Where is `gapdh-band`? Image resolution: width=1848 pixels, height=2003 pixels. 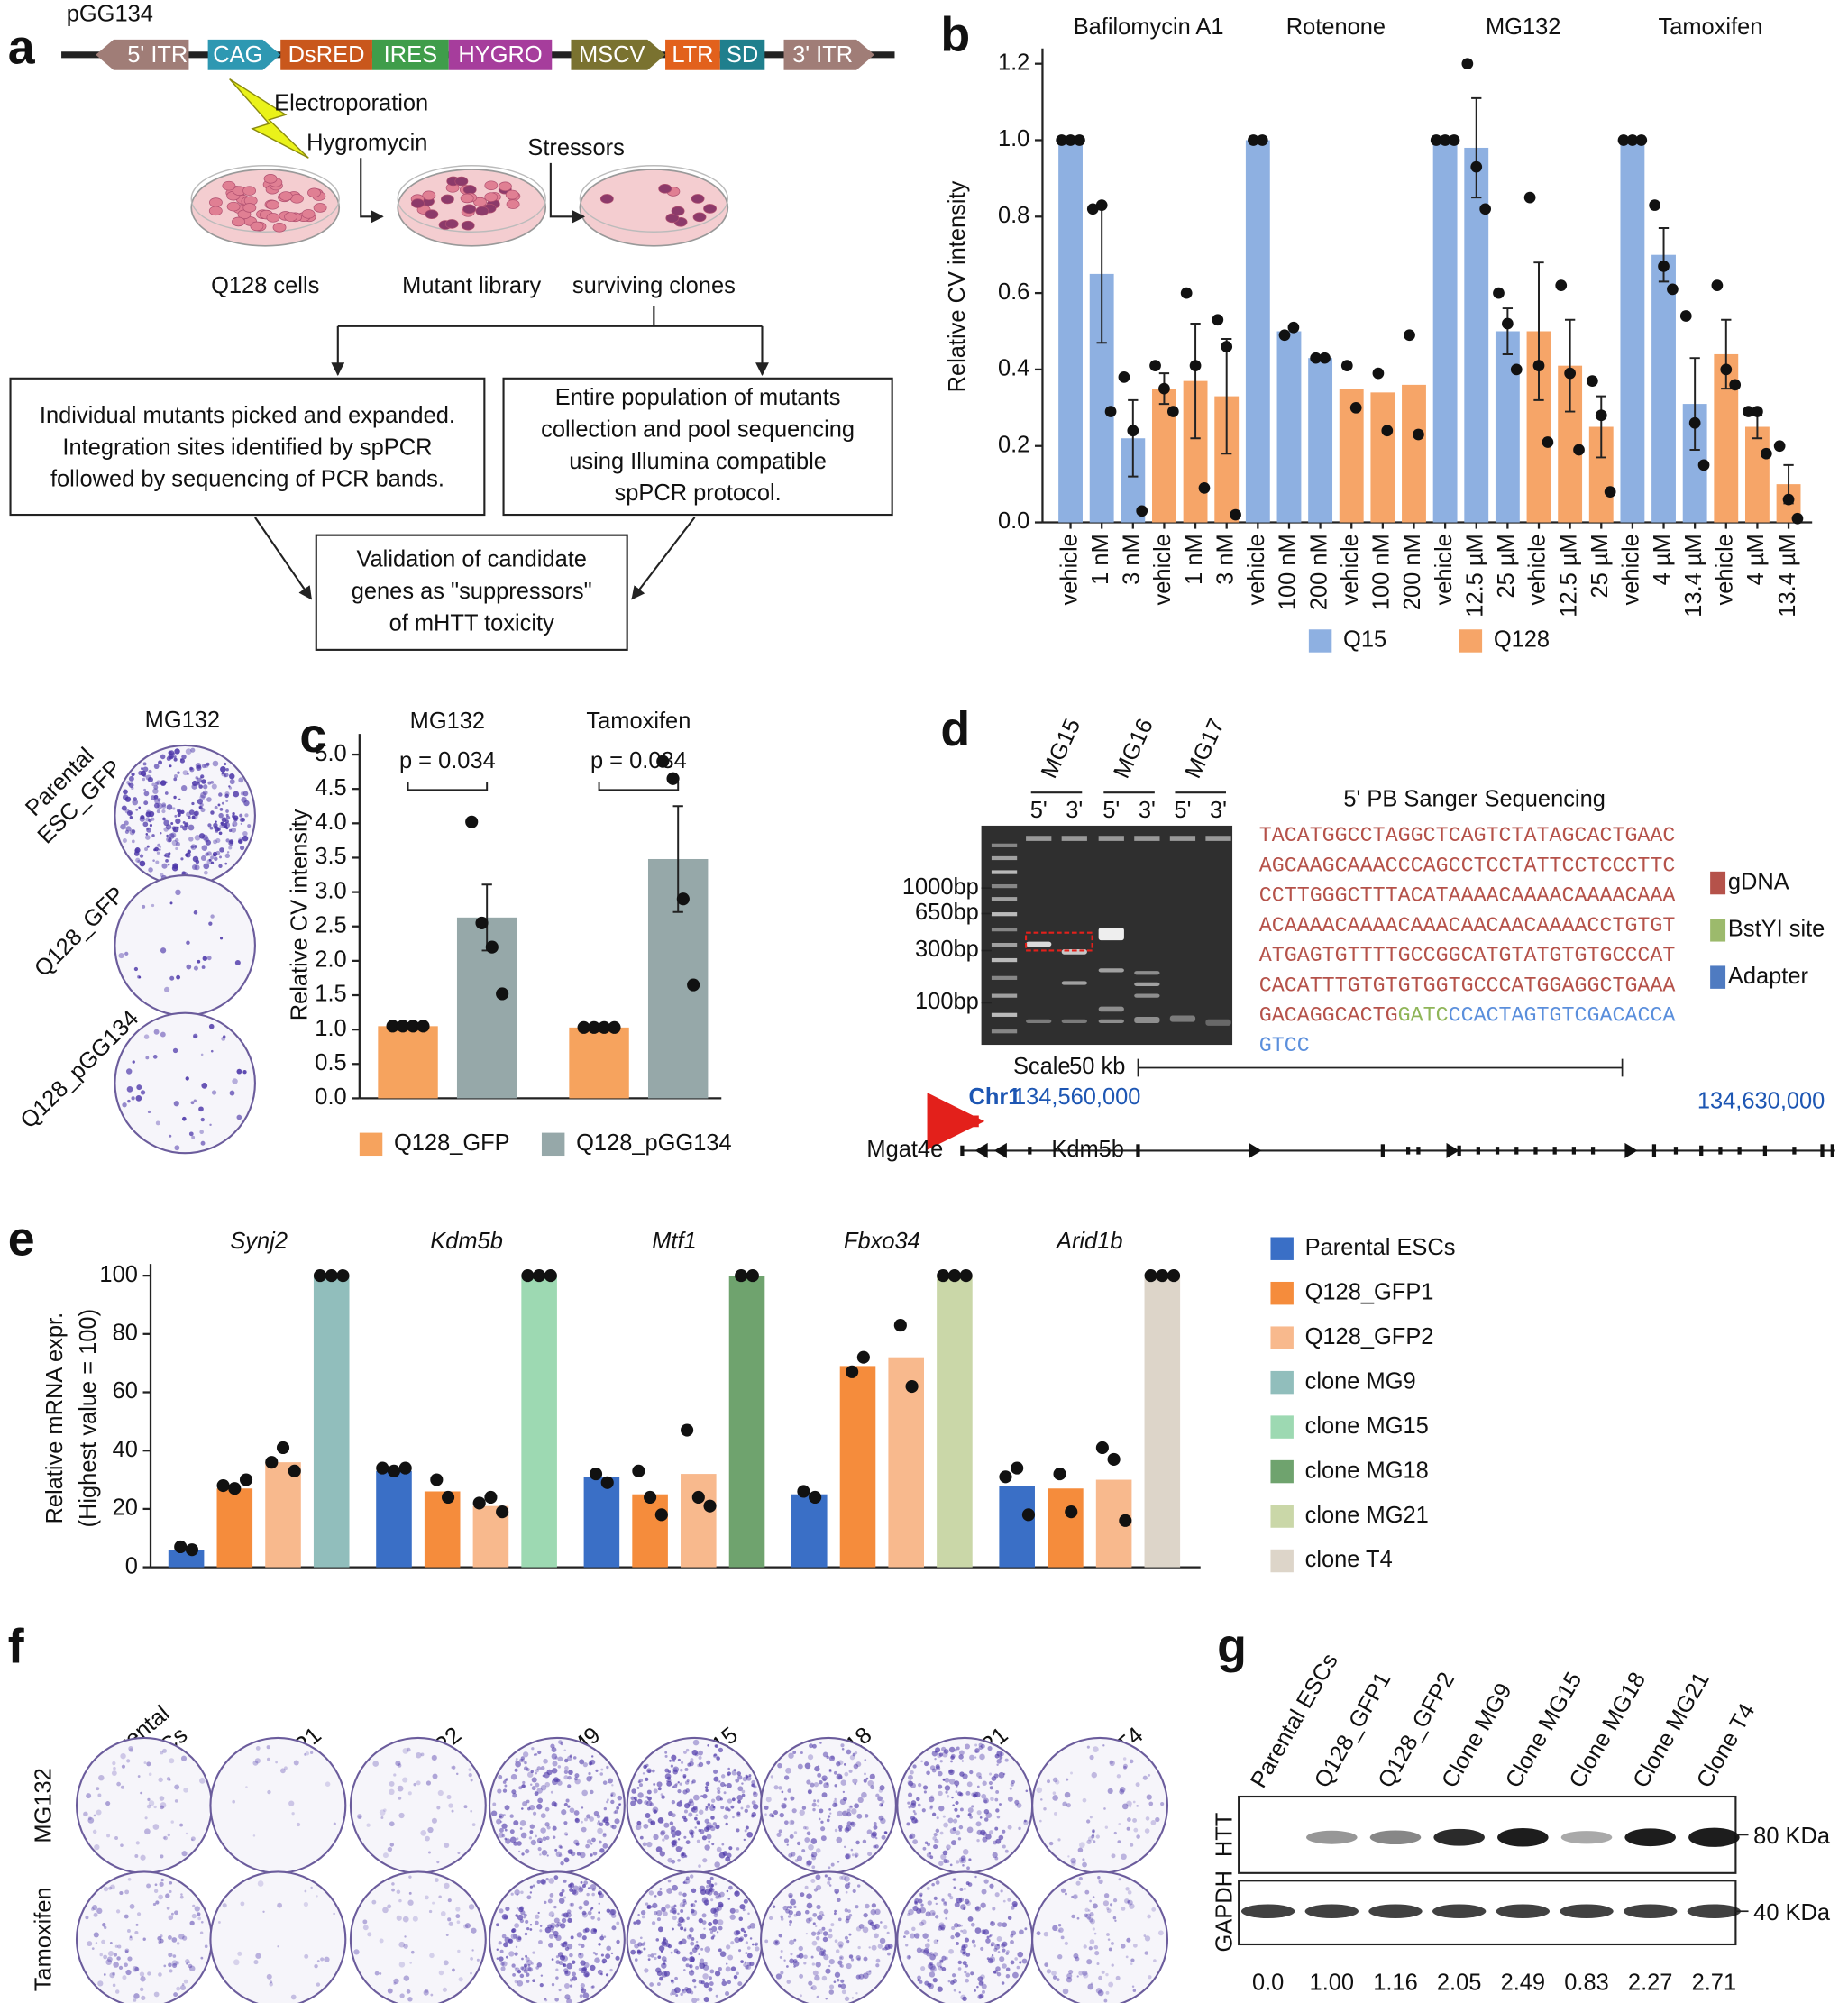 gapdh-band is located at coordinates (1459, 1911).